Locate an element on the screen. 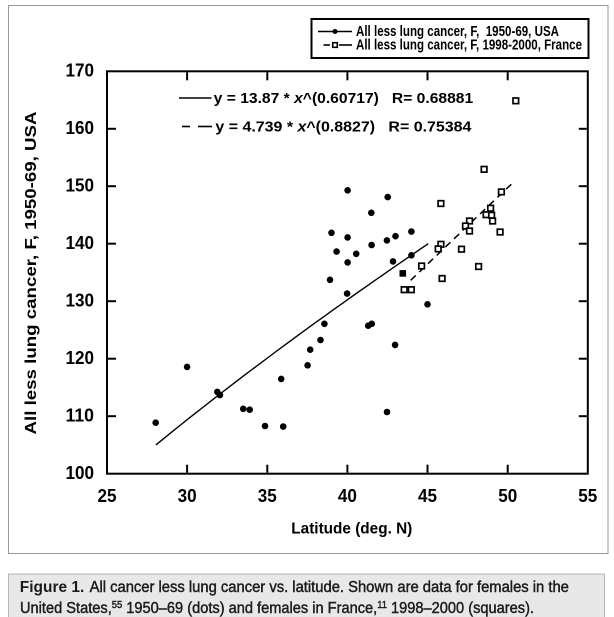 Image resolution: width=614 pixels, height=617 pixels. svg-text: 140 is located at coordinates (80, 242).